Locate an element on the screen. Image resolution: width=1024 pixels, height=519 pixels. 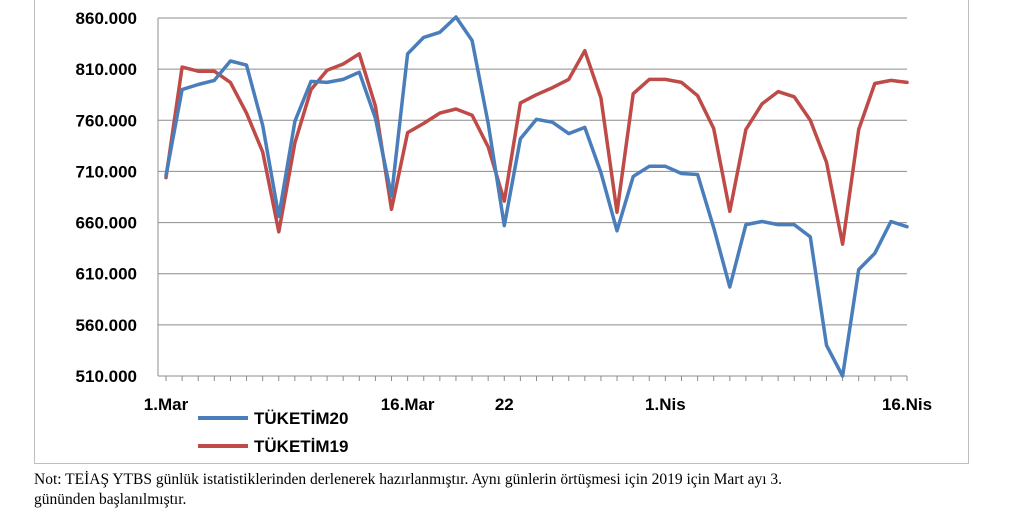
legend: TÜKETİM20 TÜKETİM19 is located at coordinates (273, 432).